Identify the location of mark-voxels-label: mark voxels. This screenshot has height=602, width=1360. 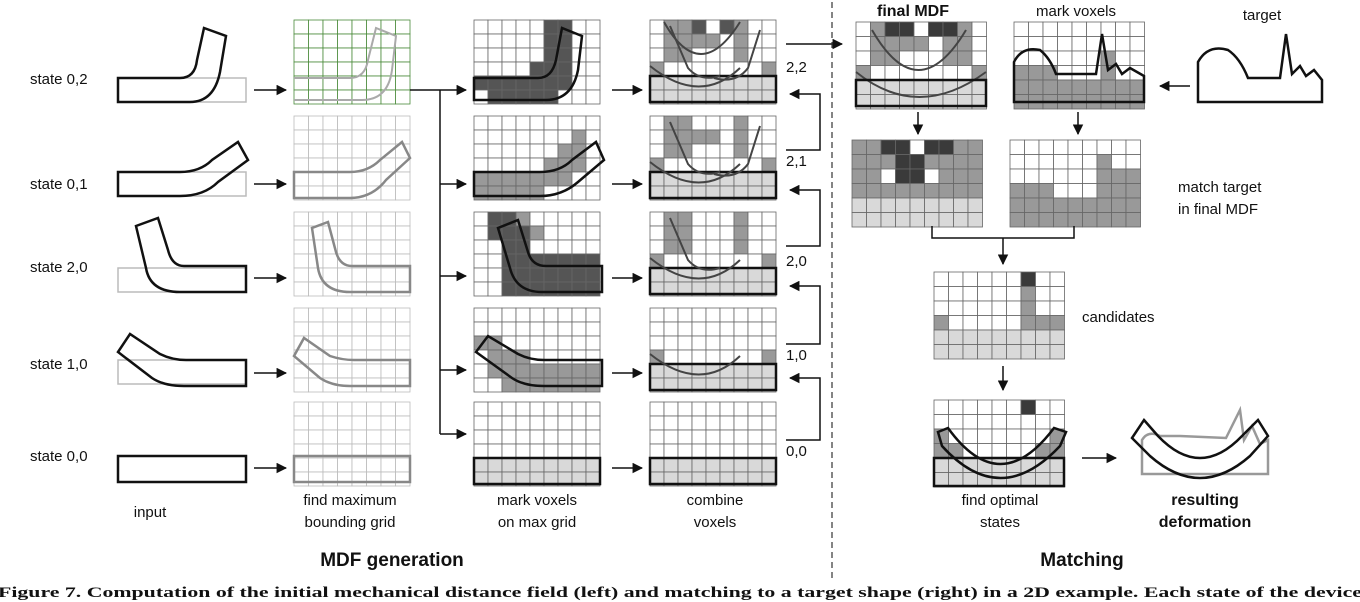
(1076, 11).